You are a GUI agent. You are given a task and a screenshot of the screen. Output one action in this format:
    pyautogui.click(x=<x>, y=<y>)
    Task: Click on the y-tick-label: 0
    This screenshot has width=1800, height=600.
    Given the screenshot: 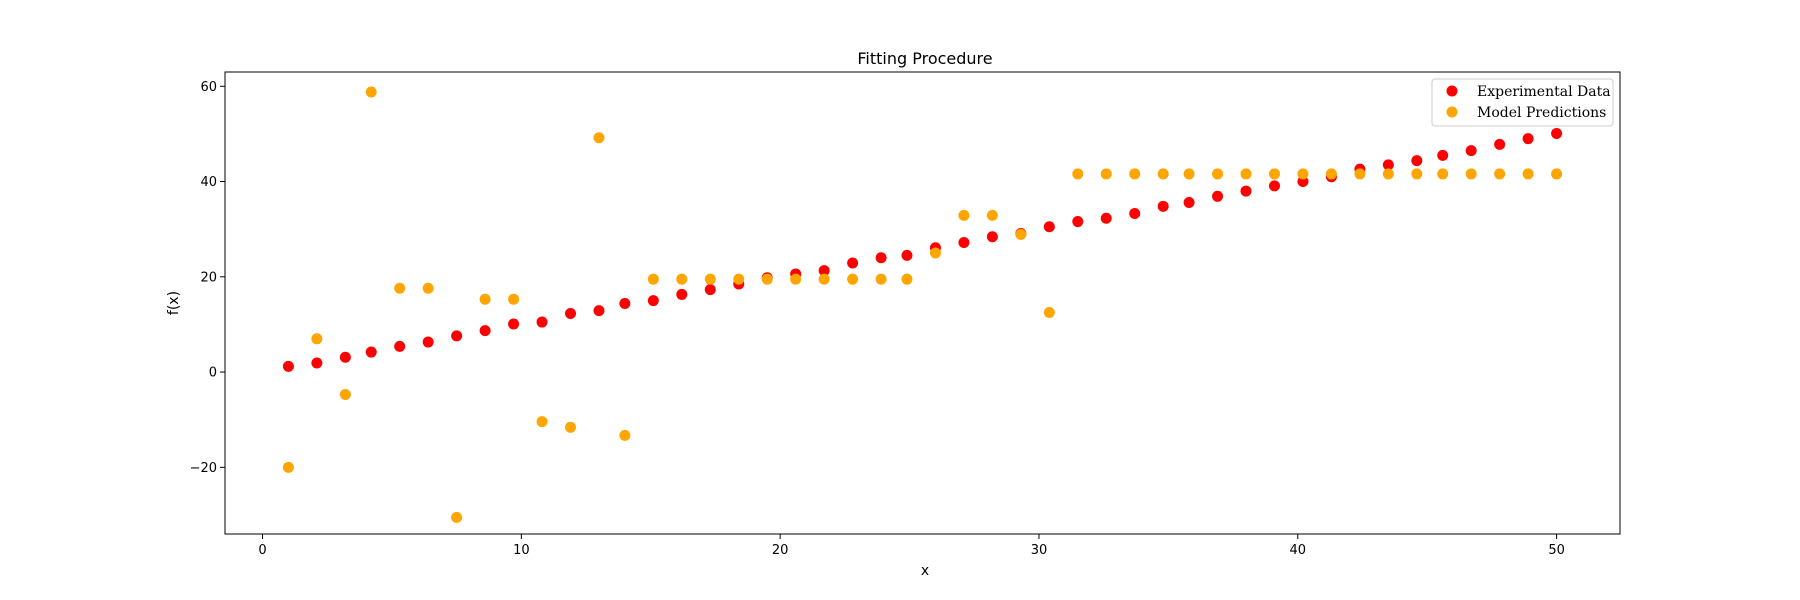 What is the action you would take?
    pyautogui.click(x=213, y=373)
    